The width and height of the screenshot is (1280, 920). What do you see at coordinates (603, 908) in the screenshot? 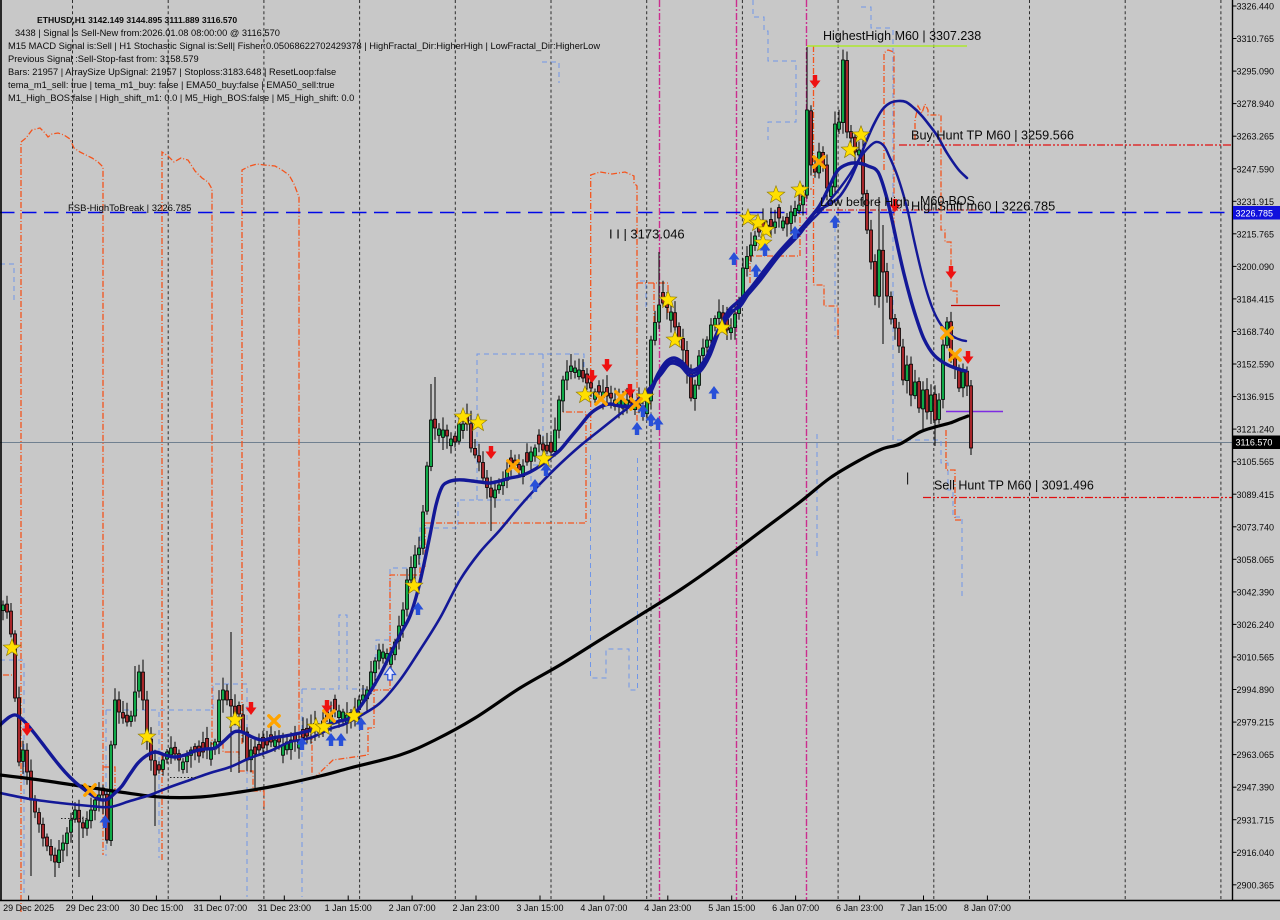
I see `svg-text: 4 Jan 07:00` at bounding box center [603, 908].